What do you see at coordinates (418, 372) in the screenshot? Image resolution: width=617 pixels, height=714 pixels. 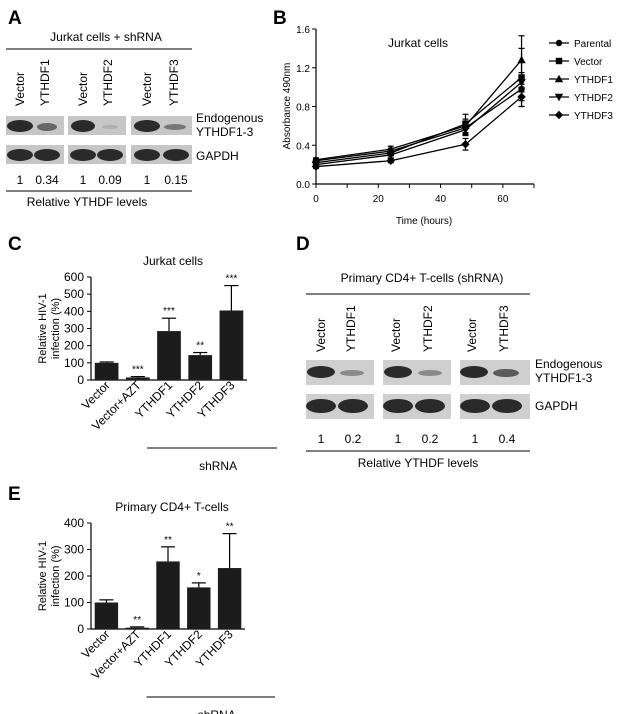 I see `panel-d-blot-yth` at bounding box center [418, 372].